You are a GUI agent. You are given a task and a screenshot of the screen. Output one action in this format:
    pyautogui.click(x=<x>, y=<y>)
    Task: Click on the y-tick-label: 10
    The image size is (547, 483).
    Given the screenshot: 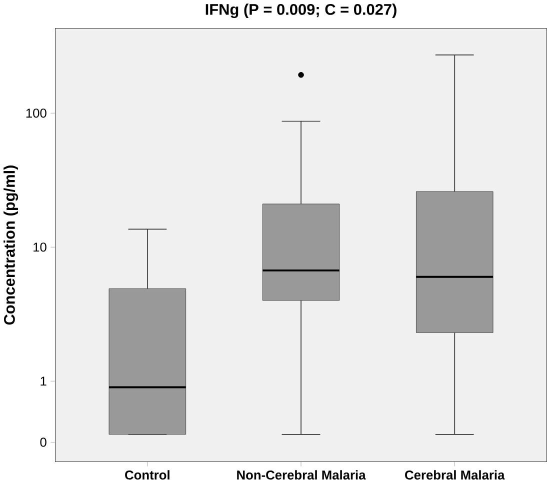 What is the action you would take?
    pyautogui.click(x=40, y=247)
    